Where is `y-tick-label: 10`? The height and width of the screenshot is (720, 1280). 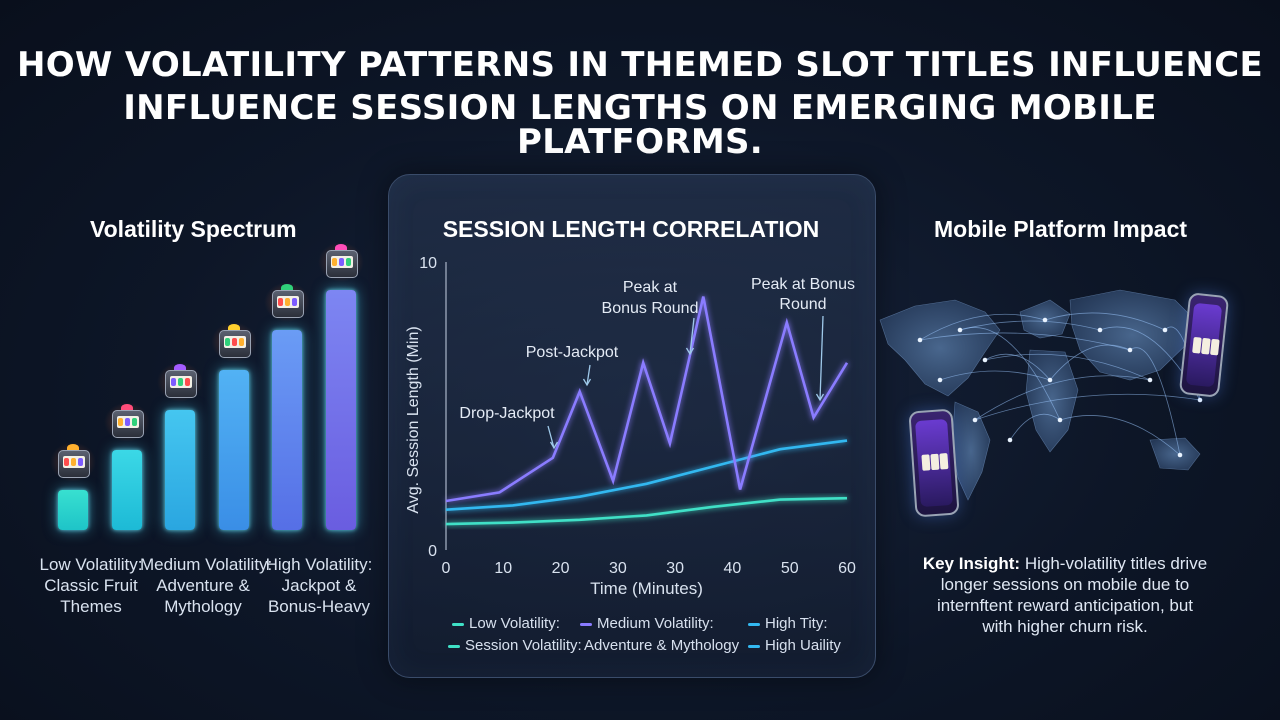
y-tick-label: 10 is located at coordinates (428, 263).